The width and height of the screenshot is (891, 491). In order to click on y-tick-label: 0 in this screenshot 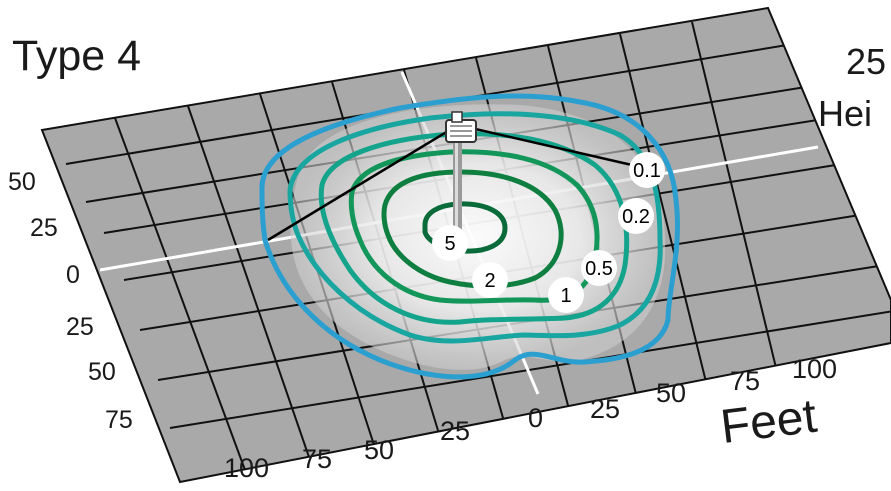, I will do `click(73, 275)`.